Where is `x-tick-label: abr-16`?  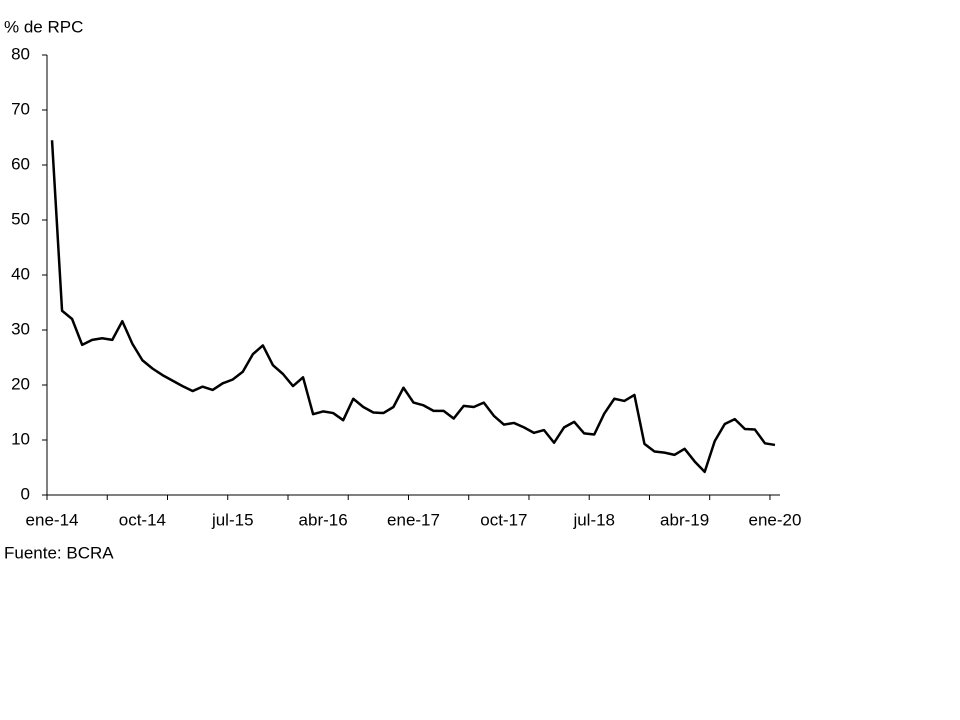 x-tick-label: abr-16 is located at coordinates (323, 519).